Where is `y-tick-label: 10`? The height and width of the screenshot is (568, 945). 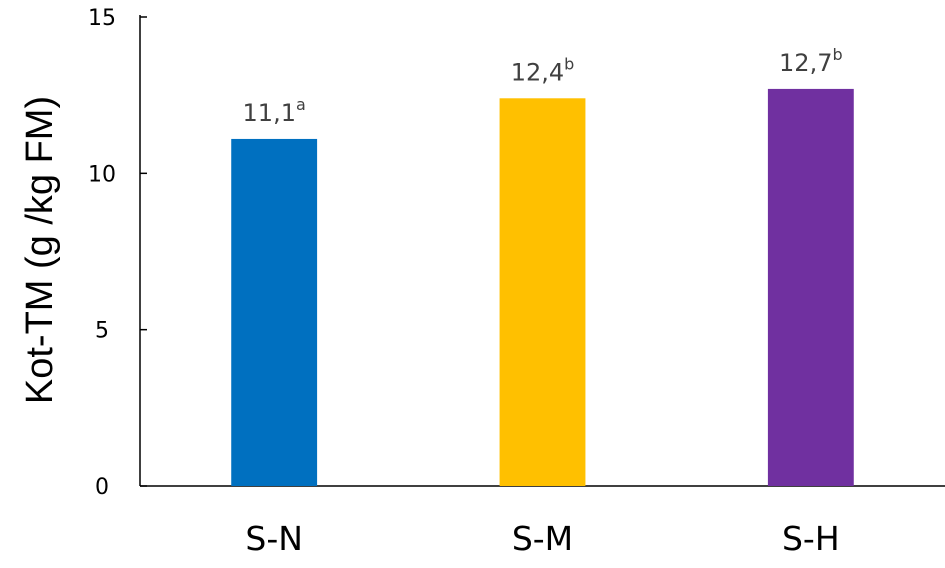 y-tick-label: 10 is located at coordinates (102, 174).